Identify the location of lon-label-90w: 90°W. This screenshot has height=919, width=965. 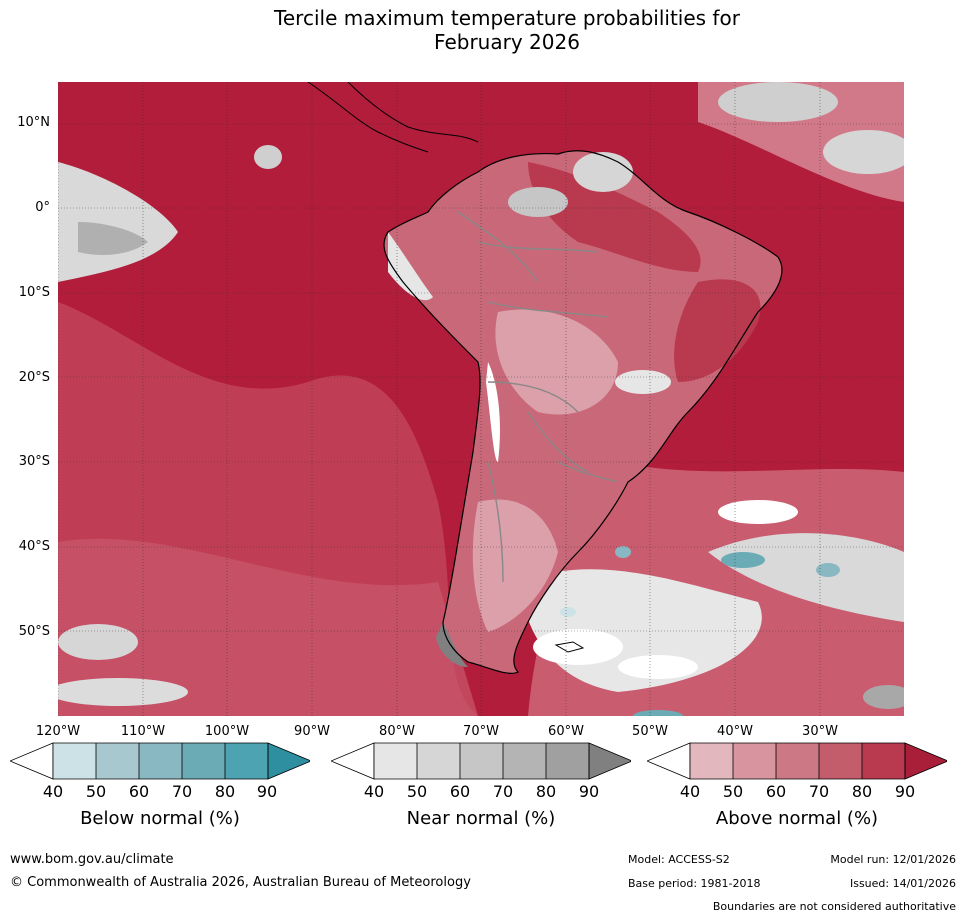
(312, 731).